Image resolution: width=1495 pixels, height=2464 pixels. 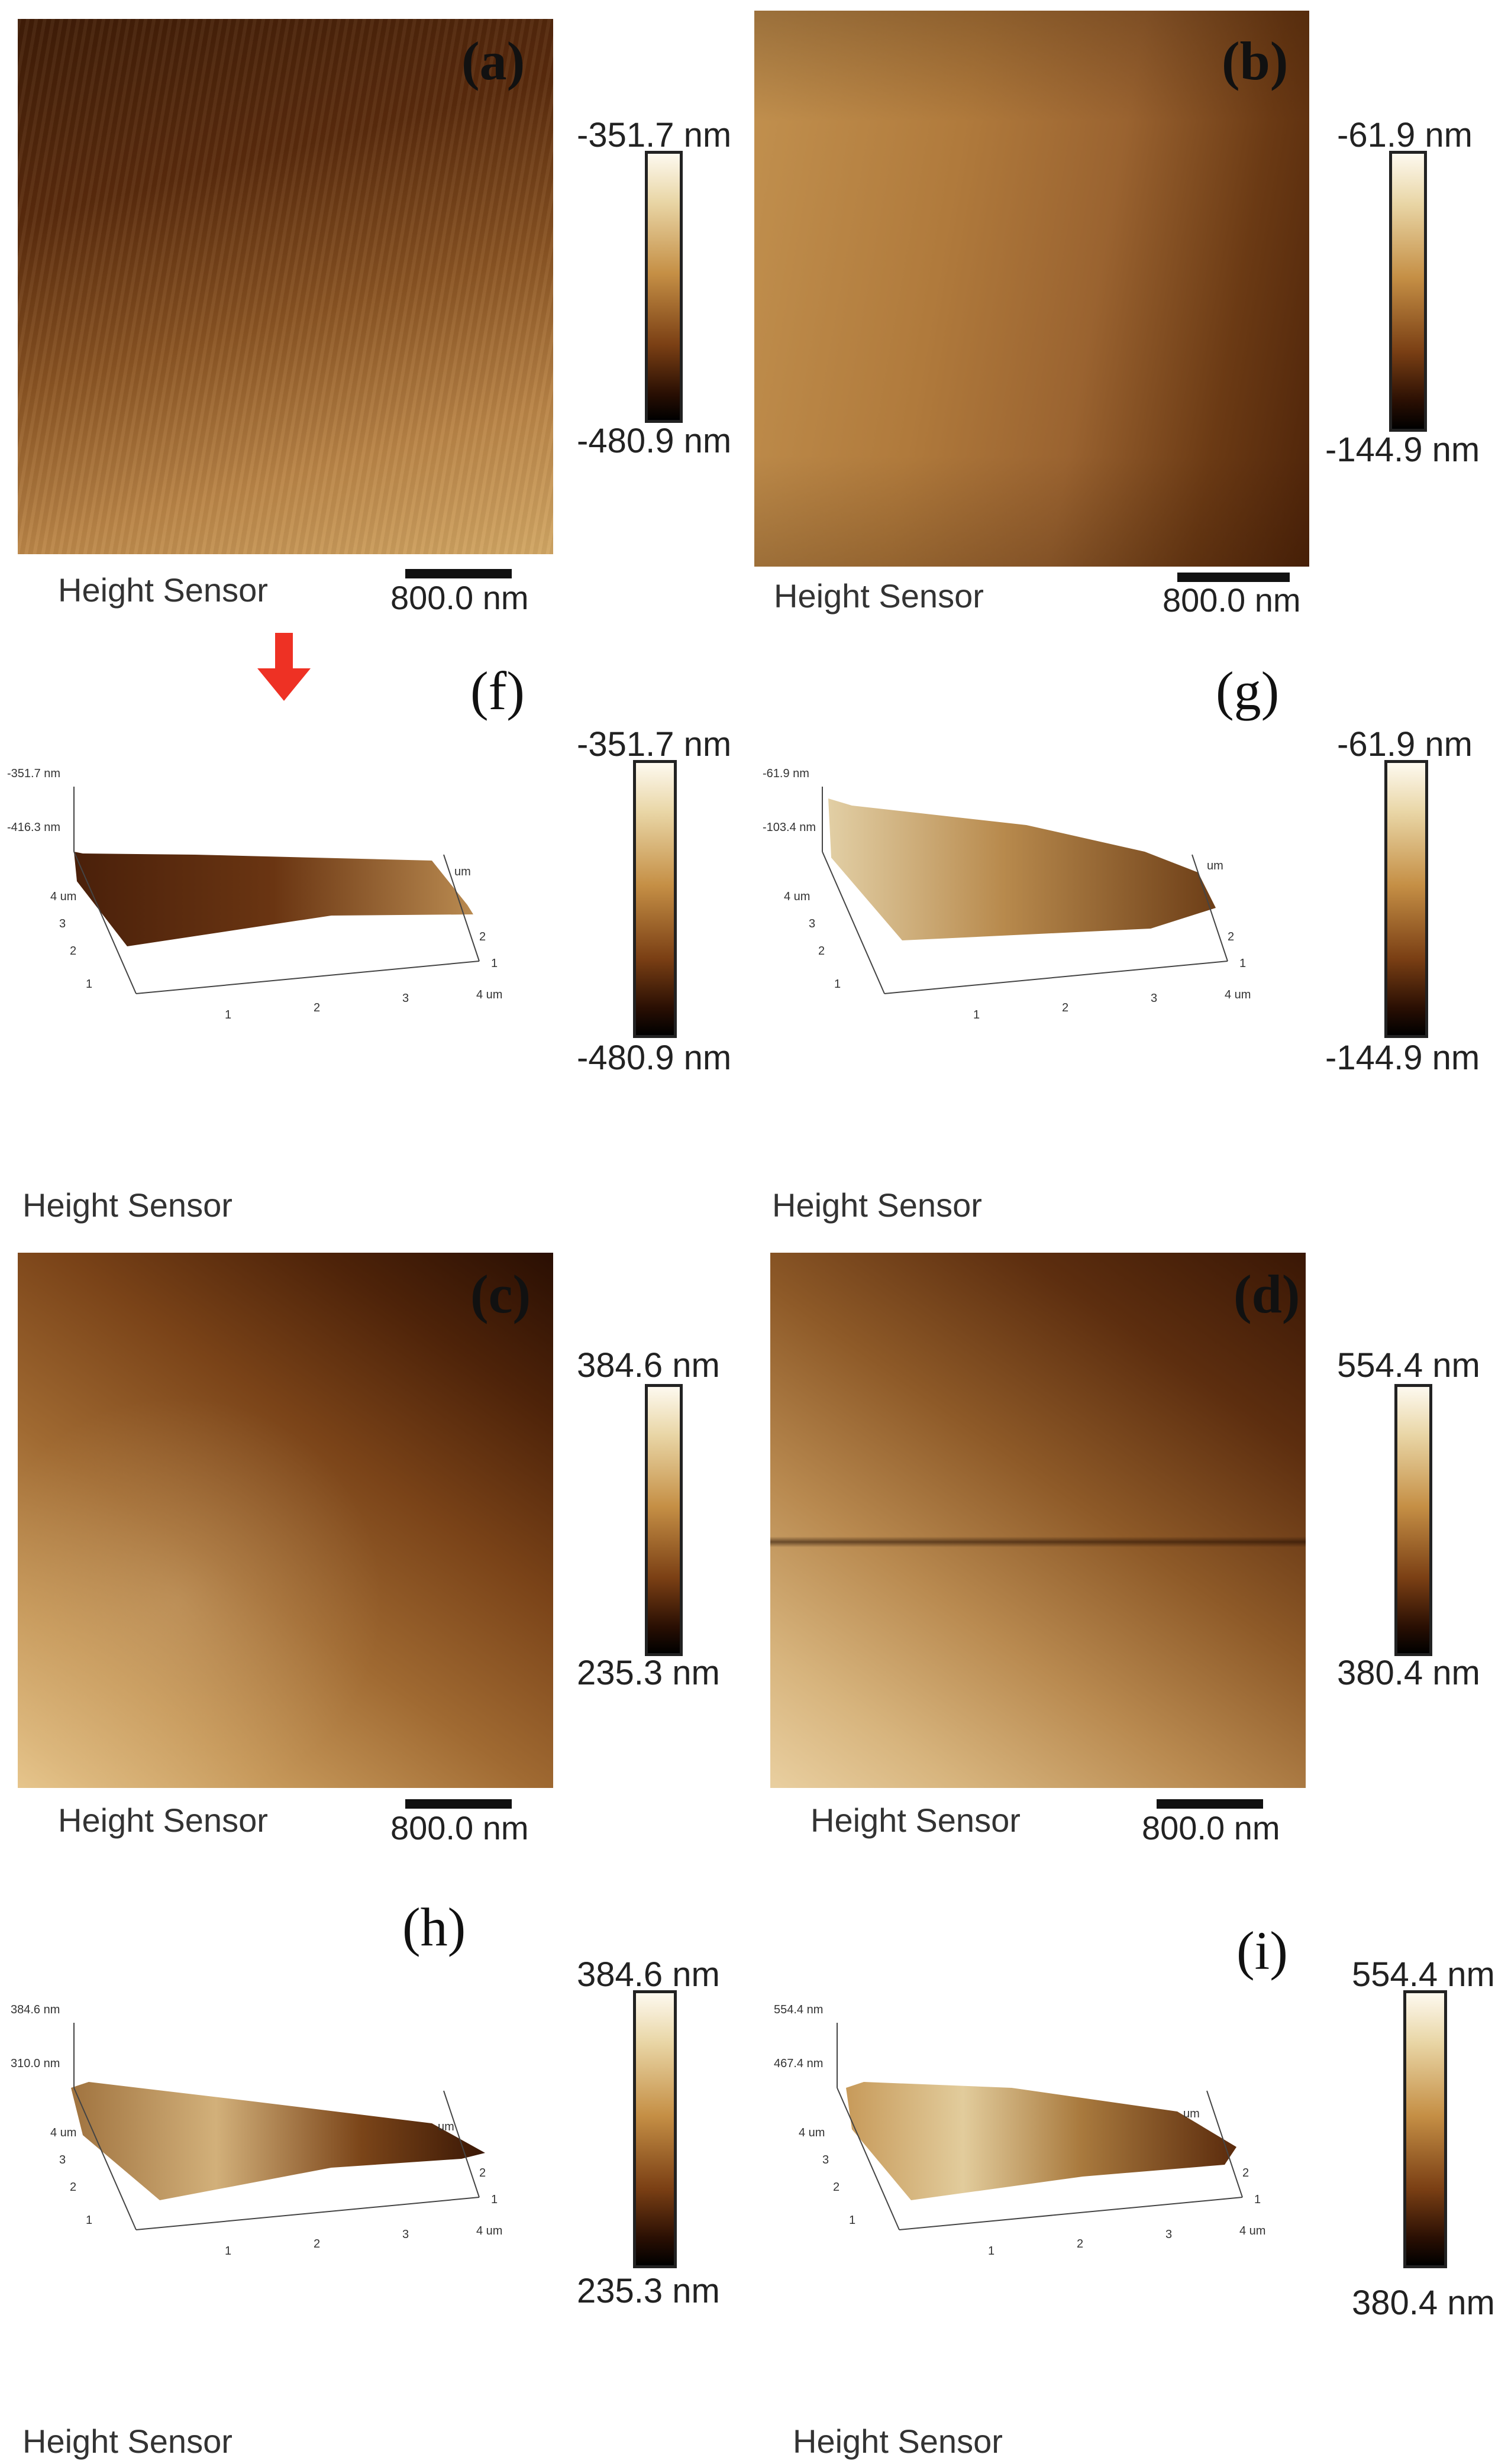 I want to click on axis-tick-x3-h: 3, so click(x=405, y=2234).